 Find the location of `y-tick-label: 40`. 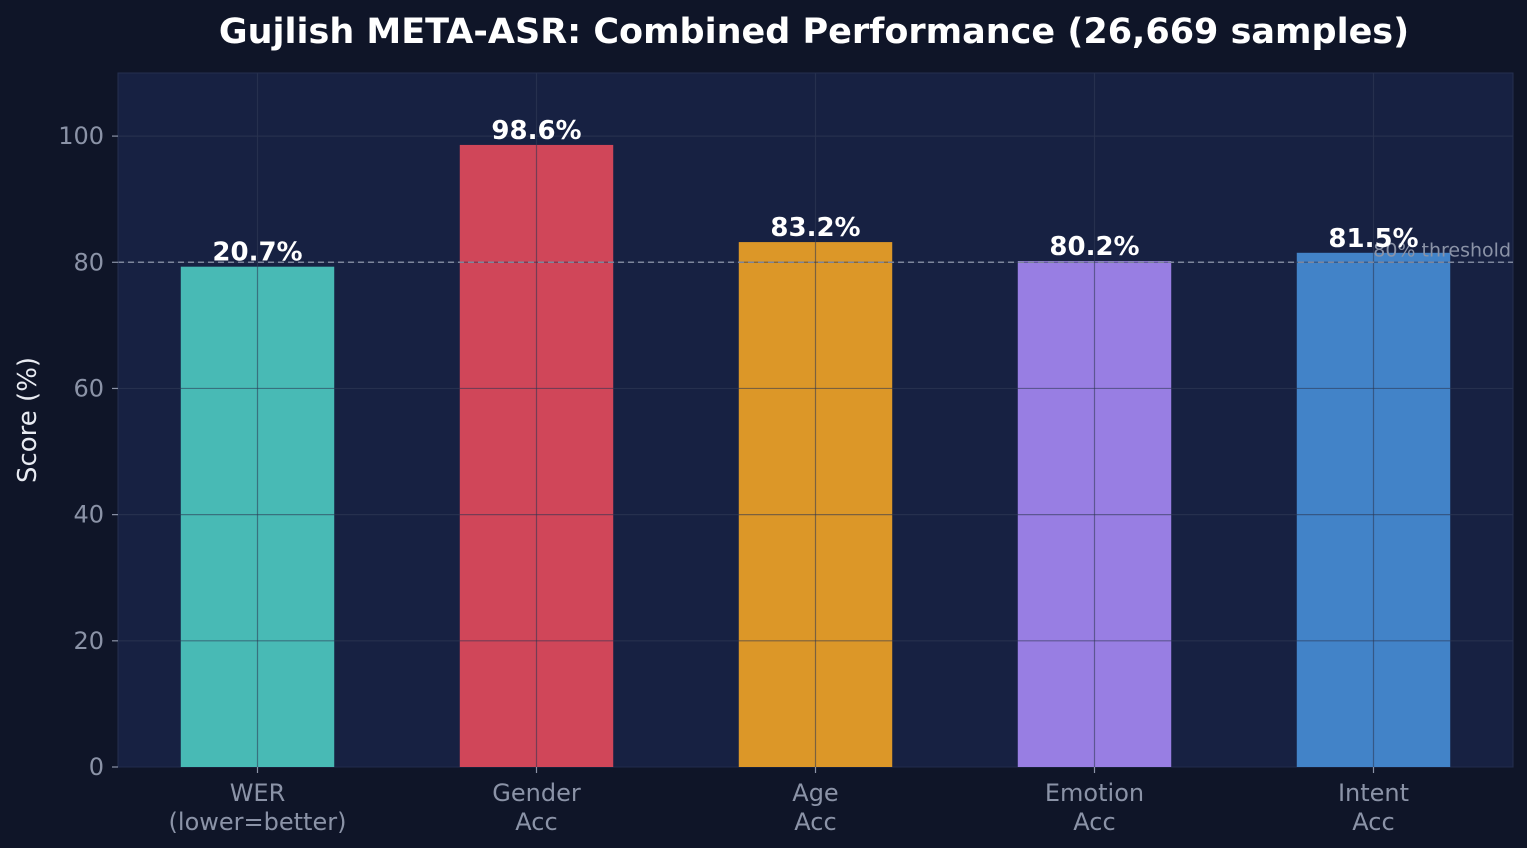

y-tick-label: 40 is located at coordinates (88, 515).